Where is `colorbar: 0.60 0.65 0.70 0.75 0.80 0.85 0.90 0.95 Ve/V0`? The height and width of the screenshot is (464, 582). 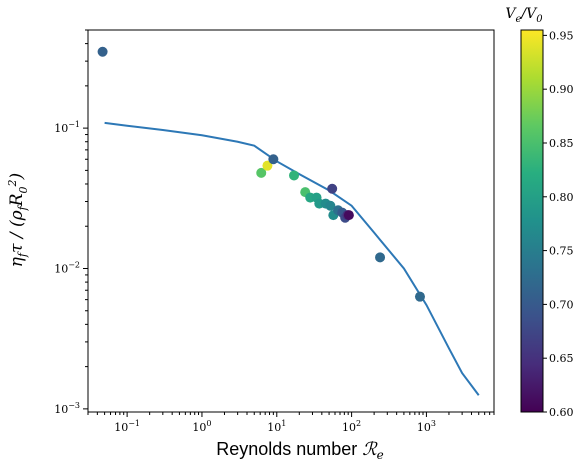
colorbar: 0.60 0.65 0.70 0.75 0.80 0.85 0.90 0.95 Ve/V0 is located at coordinates (539, 212).